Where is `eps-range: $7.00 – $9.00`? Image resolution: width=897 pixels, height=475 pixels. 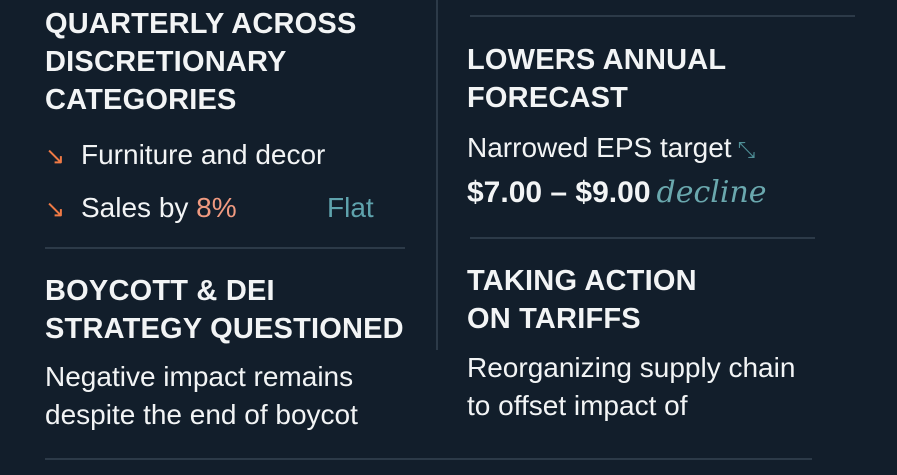
eps-range: $7.00 – $9.00 is located at coordinates (559, 192).